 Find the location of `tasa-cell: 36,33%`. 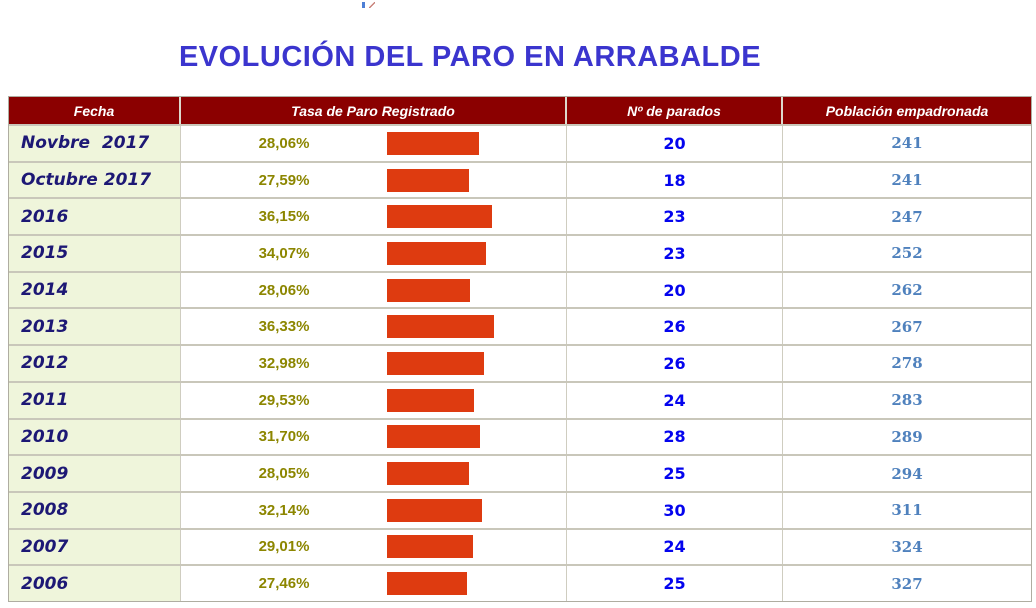

tasa-cell: 36,33% is located at coordinates (374, 327).